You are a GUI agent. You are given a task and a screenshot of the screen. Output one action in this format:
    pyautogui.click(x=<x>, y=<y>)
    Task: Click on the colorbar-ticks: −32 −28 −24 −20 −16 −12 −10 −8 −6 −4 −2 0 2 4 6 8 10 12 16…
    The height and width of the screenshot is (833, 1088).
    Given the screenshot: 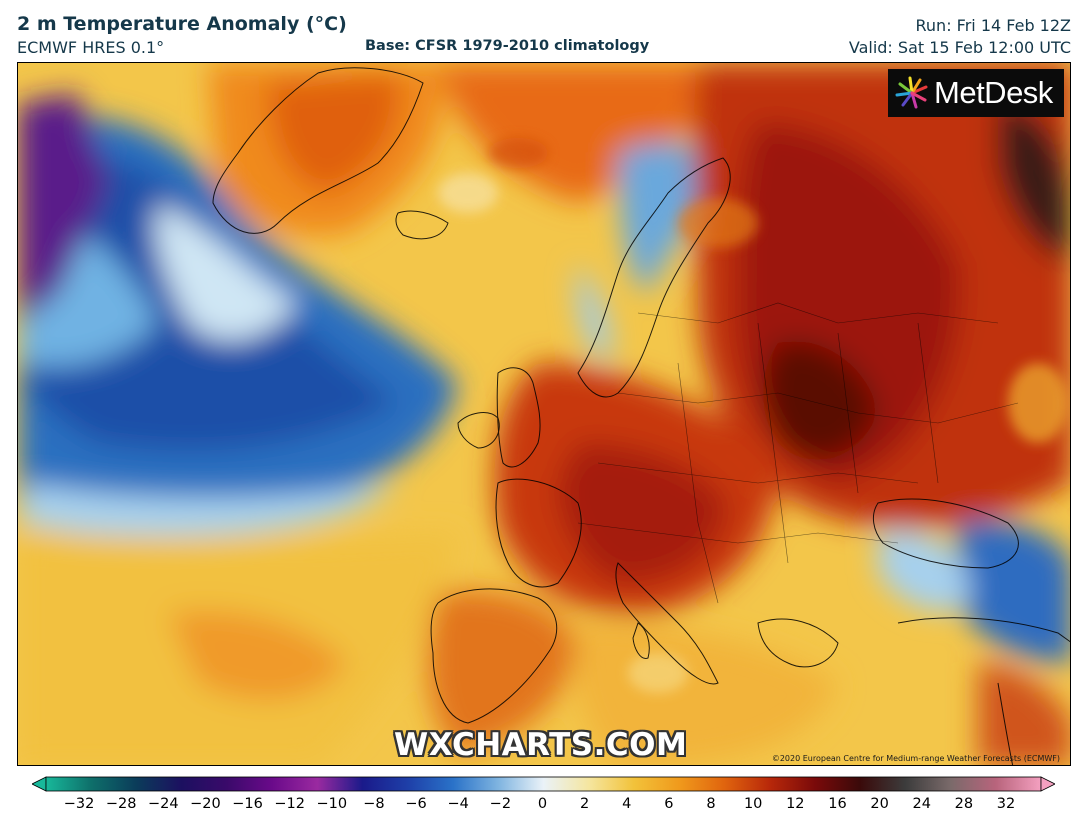 What is the action you would take?
    pyautogui.click(x=544, y=808)
    